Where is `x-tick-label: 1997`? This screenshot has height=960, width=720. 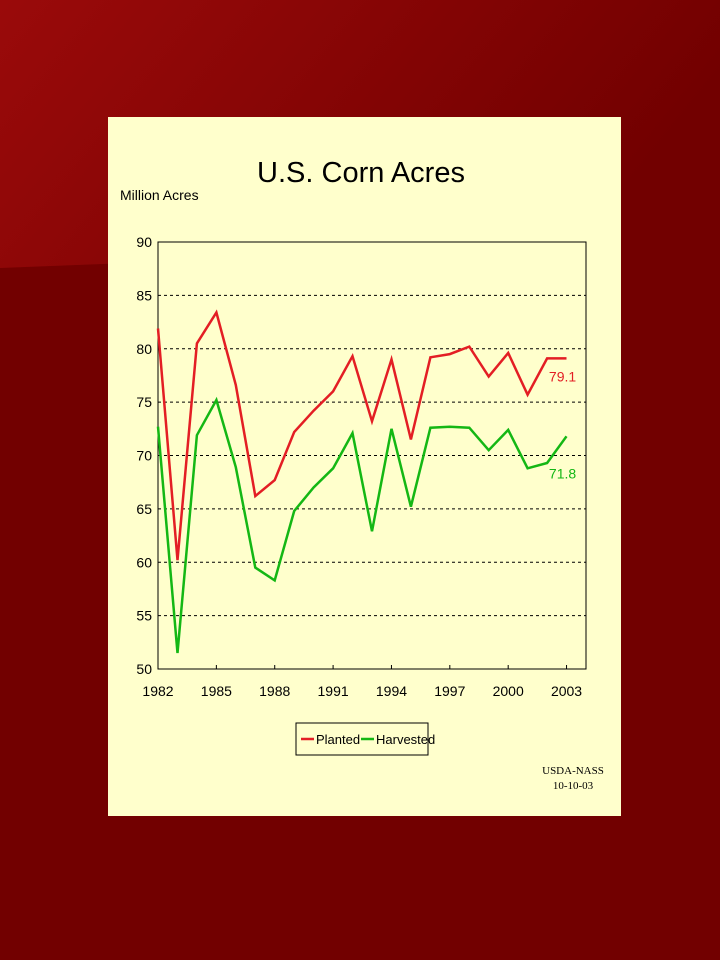
x-tick-label: 1997 is located at coordinates (449, 691).